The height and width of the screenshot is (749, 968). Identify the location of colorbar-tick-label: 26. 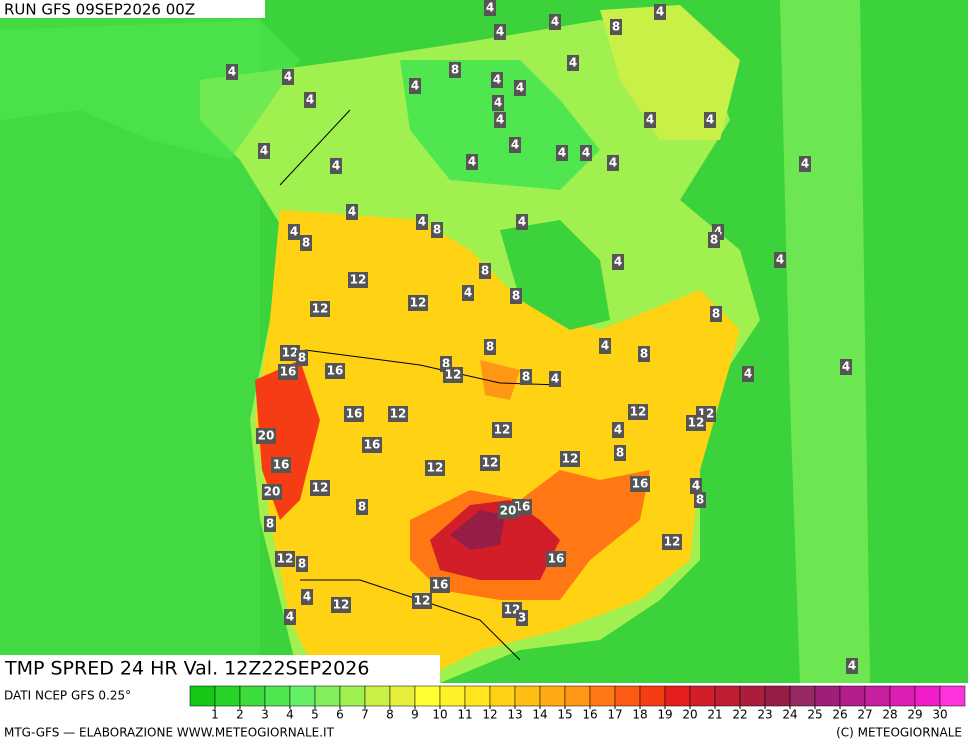
(839, 715).